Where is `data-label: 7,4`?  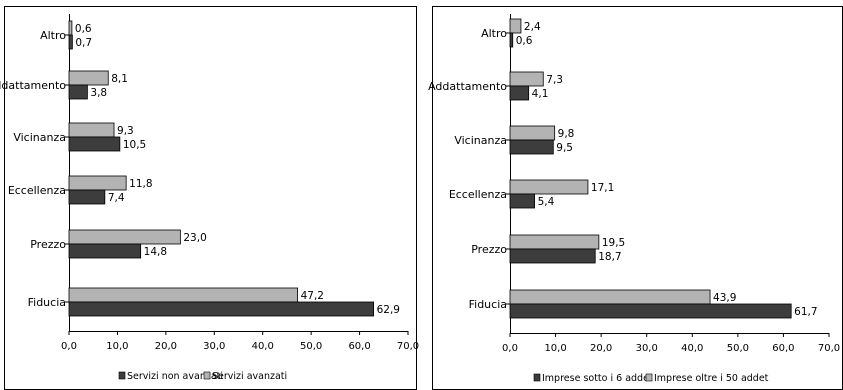 data-label: 7,4 is located at coordinates (116, 198).